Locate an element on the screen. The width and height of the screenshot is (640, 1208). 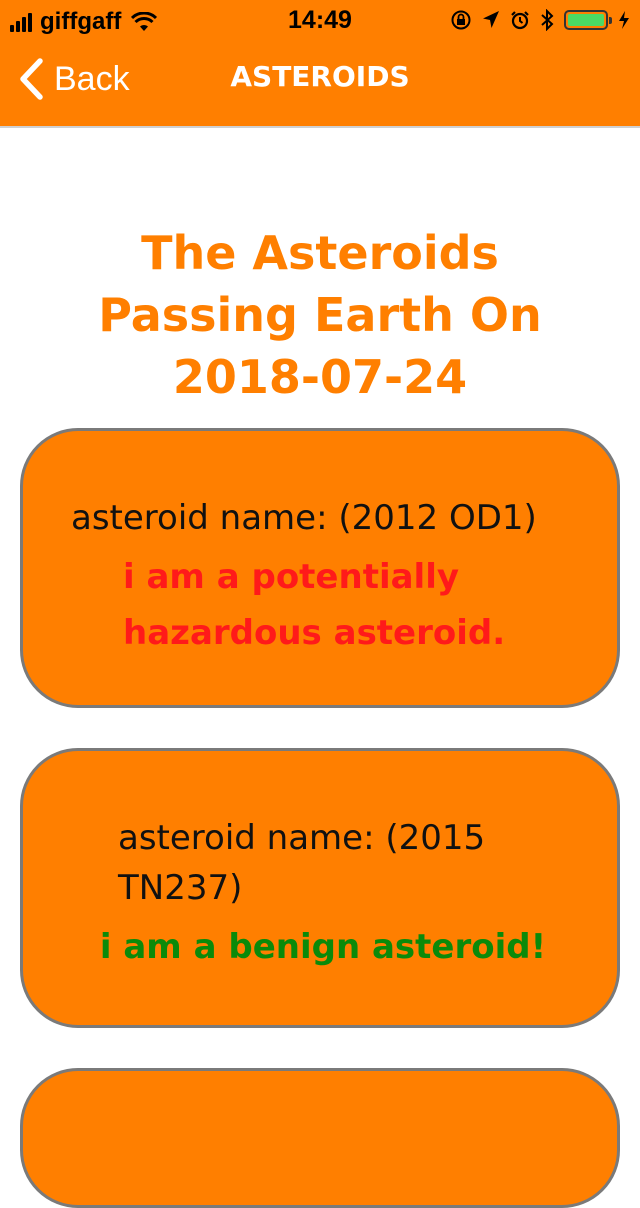
carrier-name: giffgaff is located at coordinates (81, 21).